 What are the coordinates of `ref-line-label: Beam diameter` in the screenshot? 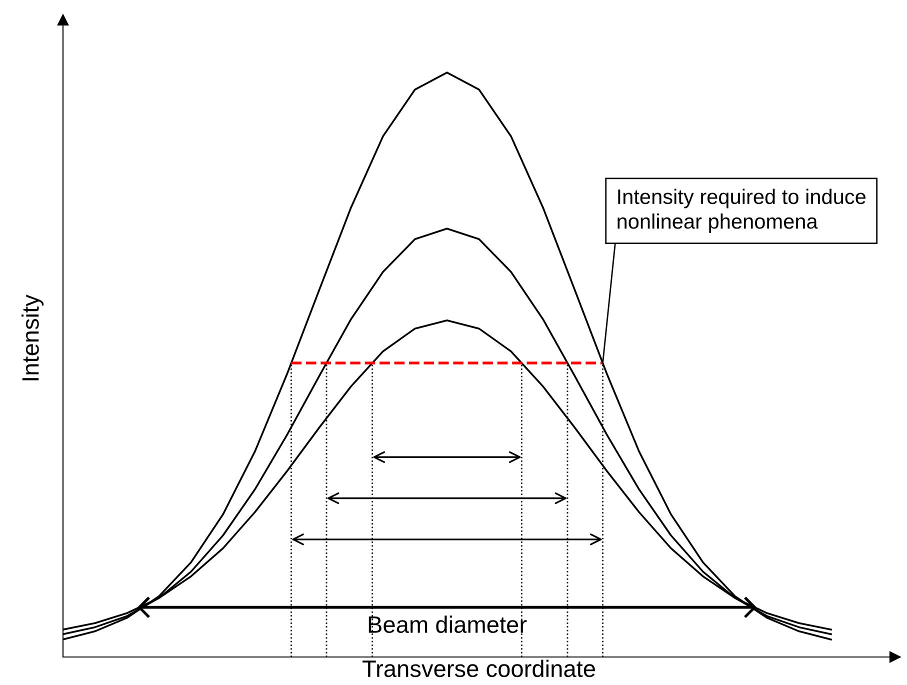 It's located at (447, 624).